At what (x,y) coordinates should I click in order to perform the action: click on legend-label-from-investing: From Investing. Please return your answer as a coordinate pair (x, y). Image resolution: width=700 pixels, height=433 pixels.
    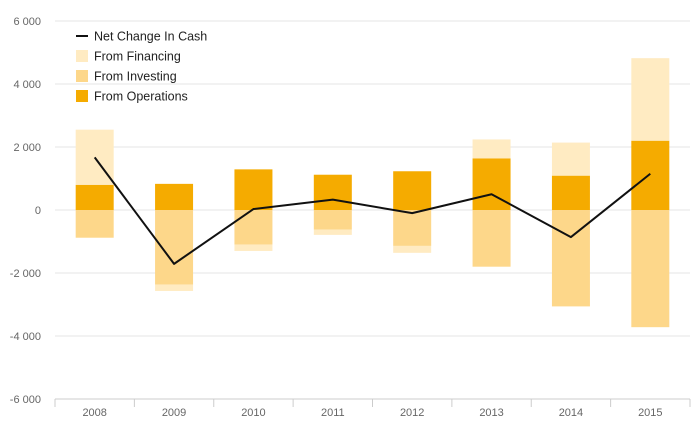
    Looking at the image, I should click on (135, 77).